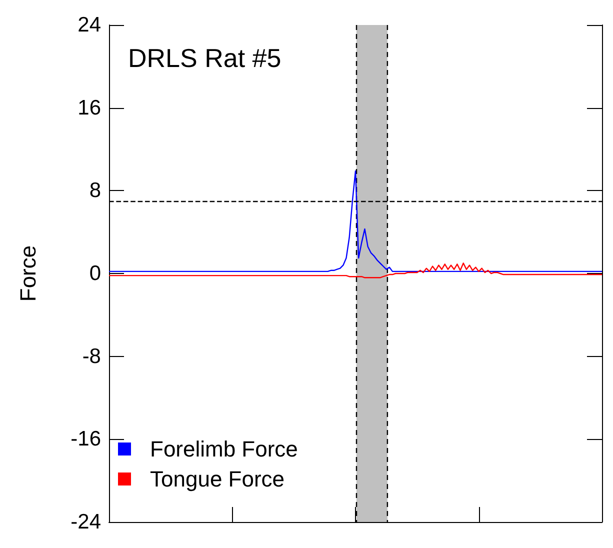 The height and width of the screenshot is (548, 613). What do you see at coordinates (91, 356) in the screenshot?
I see `y-tick-label: -8` at bounding box center [91, 356].